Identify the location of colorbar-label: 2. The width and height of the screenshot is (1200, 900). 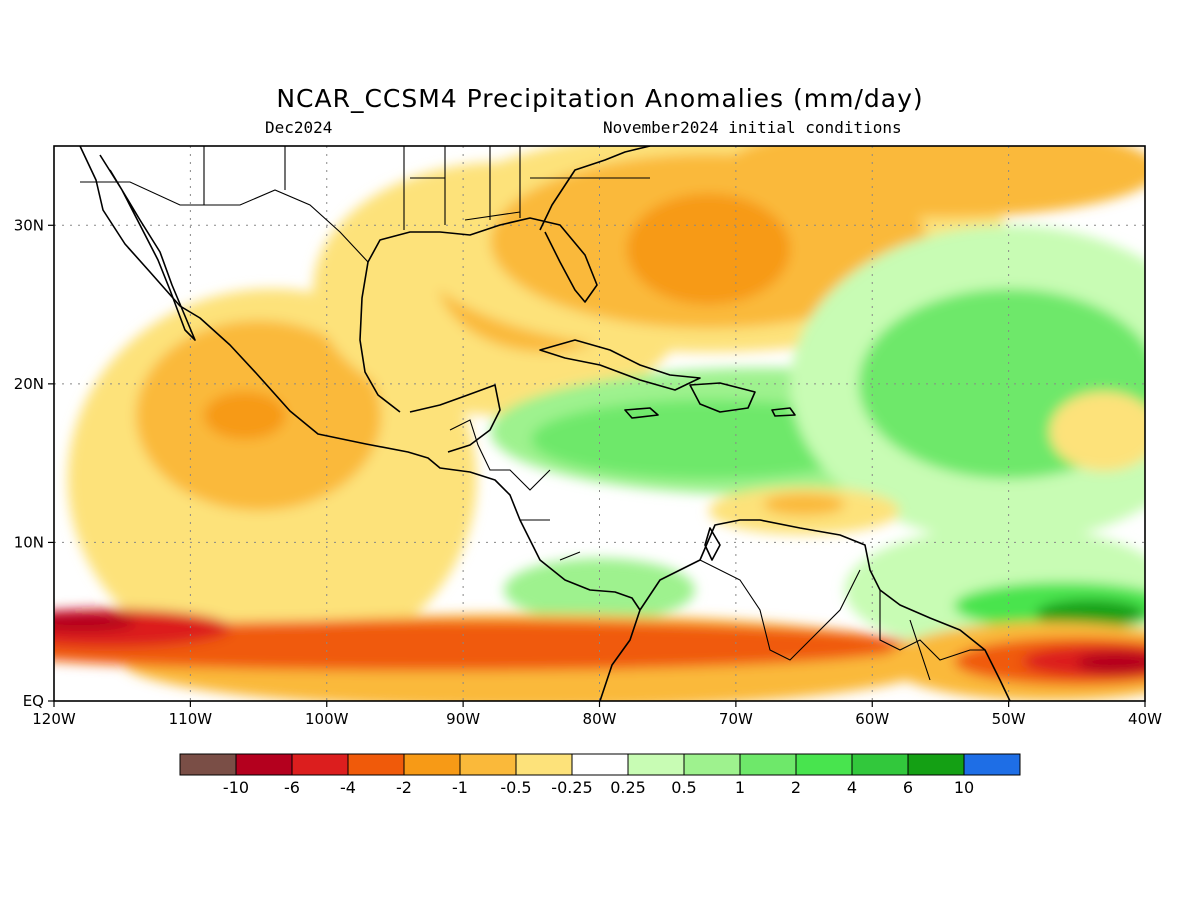
(796, 787).